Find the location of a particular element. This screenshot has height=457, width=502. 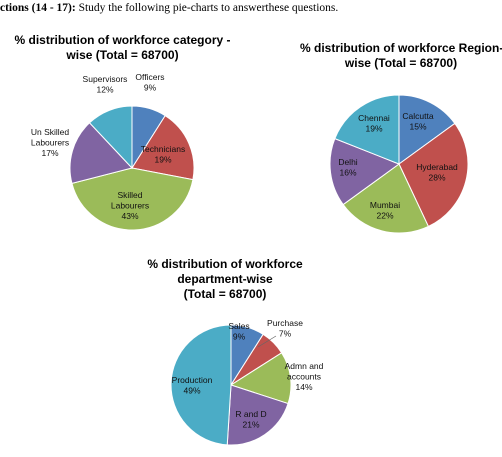

region-chart-title-line-1: % distribution of workforce Region- is located at coordinates (401, 48).